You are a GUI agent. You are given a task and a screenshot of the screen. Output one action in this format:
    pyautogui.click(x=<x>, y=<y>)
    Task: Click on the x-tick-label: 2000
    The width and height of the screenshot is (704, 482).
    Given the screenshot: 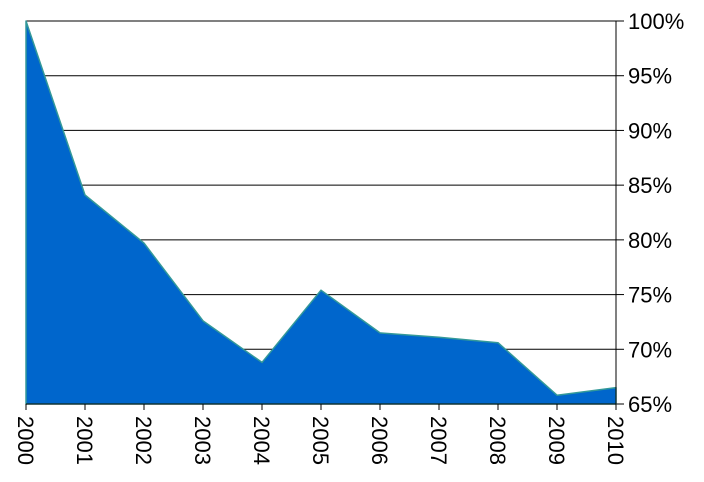 What is the action you would take?
    pyautogui.click(x=25, y=440)
    